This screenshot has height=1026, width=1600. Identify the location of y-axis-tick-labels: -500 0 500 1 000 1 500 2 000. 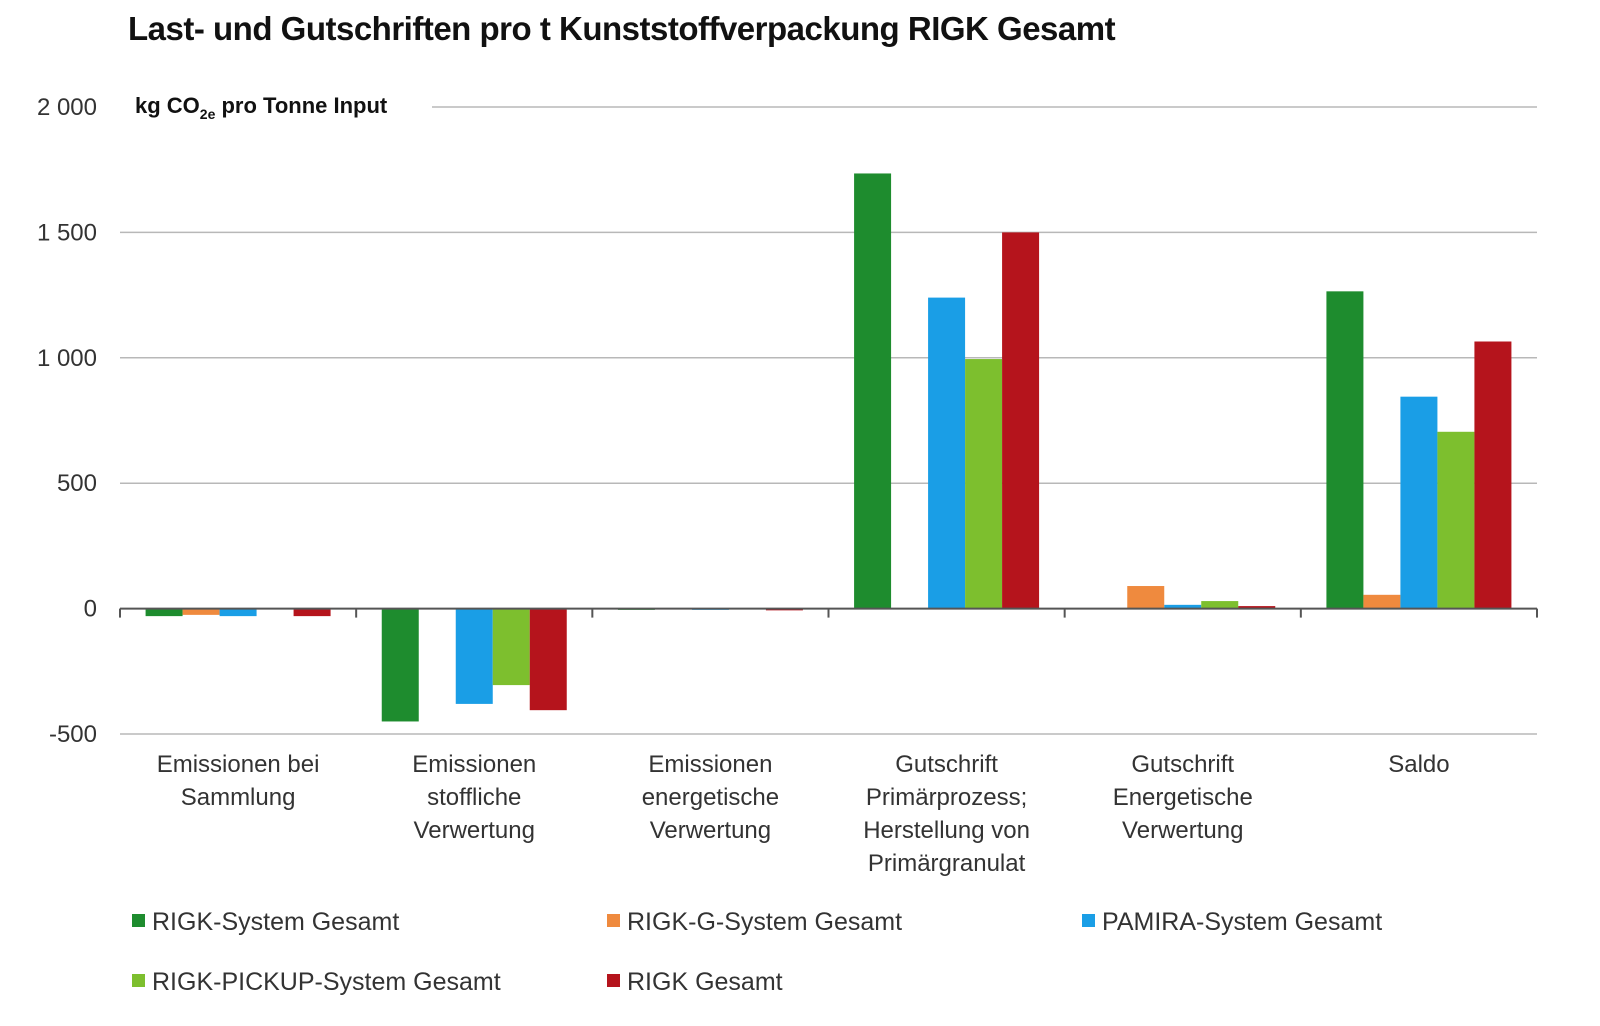
(67, 421).